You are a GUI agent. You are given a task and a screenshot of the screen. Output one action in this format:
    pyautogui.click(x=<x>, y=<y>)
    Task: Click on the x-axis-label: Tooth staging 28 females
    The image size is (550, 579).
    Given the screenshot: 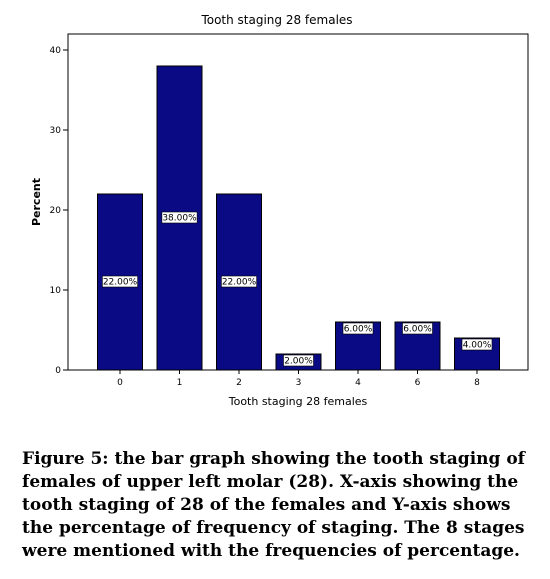 What is the action you would take?
    pyautogui.click(x=298, y=401)
    